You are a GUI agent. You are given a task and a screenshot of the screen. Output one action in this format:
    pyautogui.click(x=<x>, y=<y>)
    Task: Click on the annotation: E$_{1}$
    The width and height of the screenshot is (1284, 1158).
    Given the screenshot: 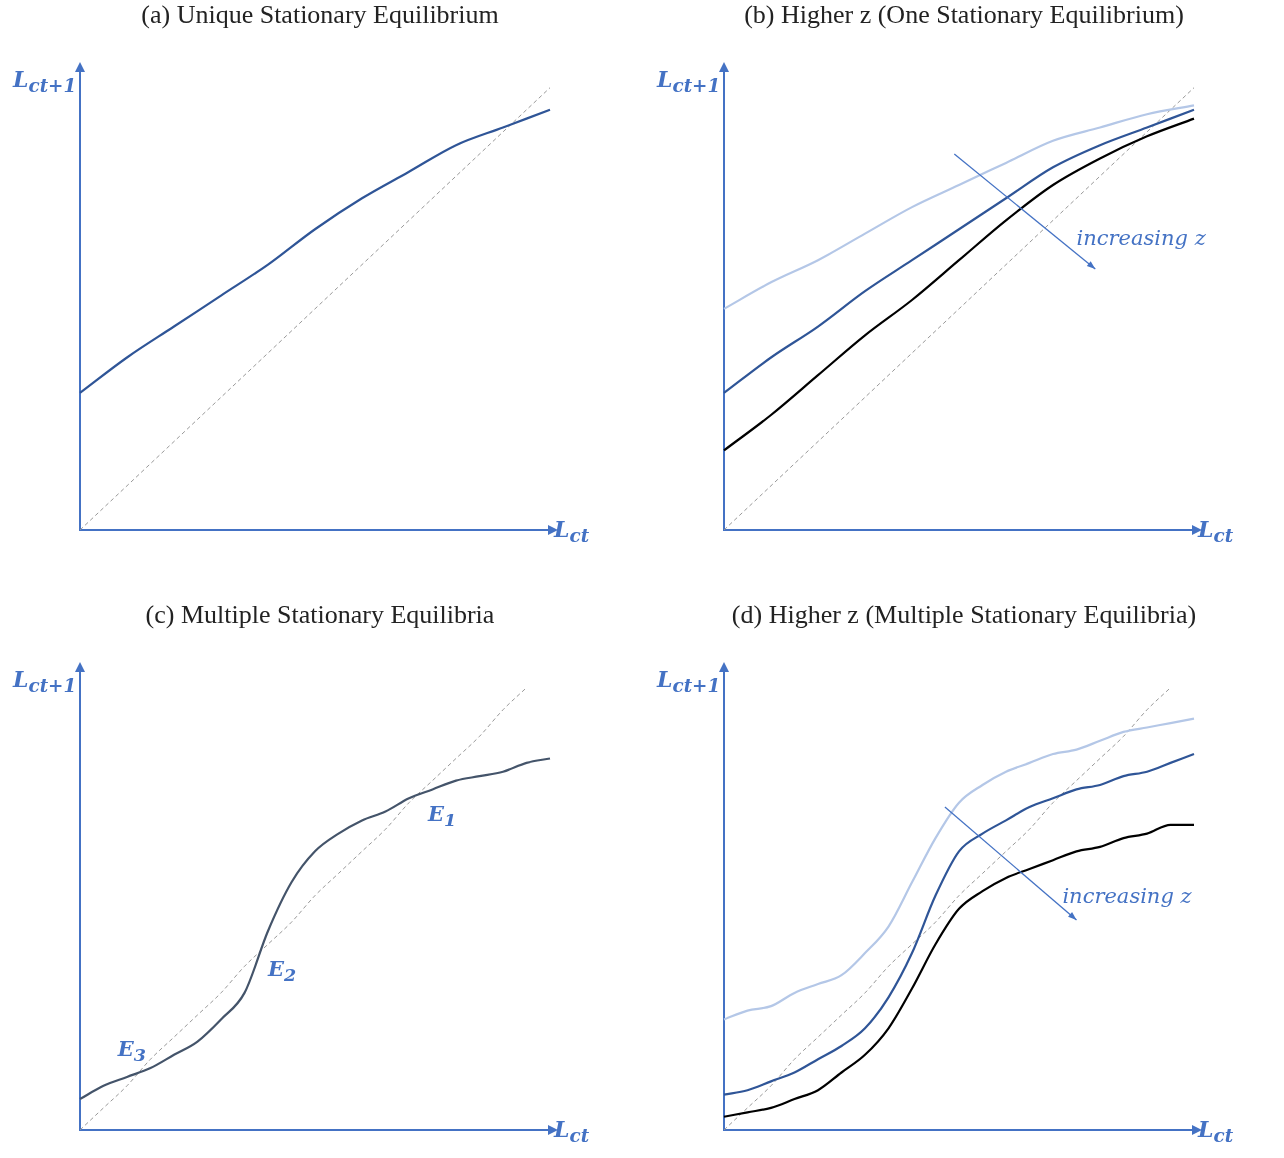 What is the action you would take?
    pyautogui.click(x=442, y=816)
    